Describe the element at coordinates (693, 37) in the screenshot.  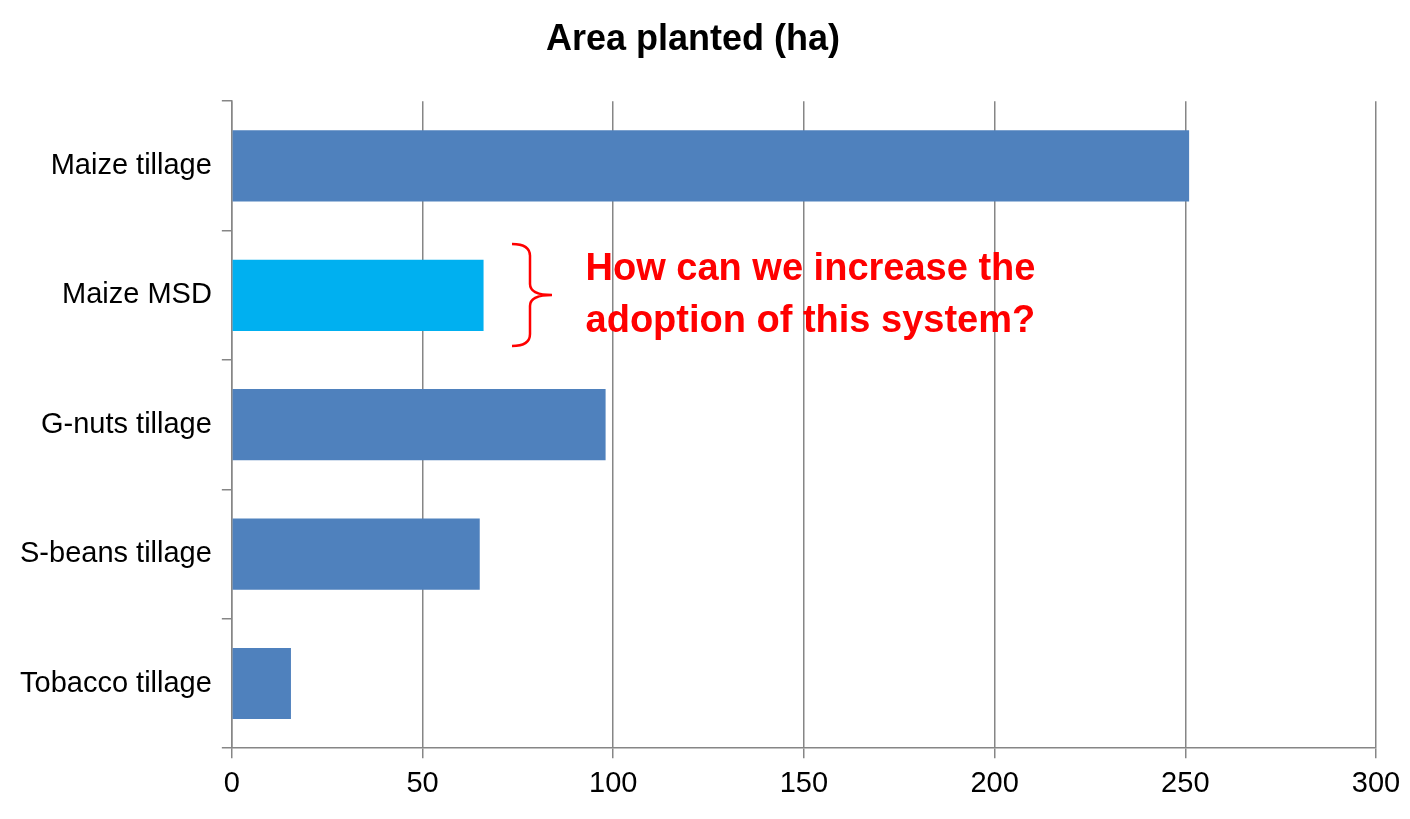
I see `chart-title: Area planted (ha)` at that location.